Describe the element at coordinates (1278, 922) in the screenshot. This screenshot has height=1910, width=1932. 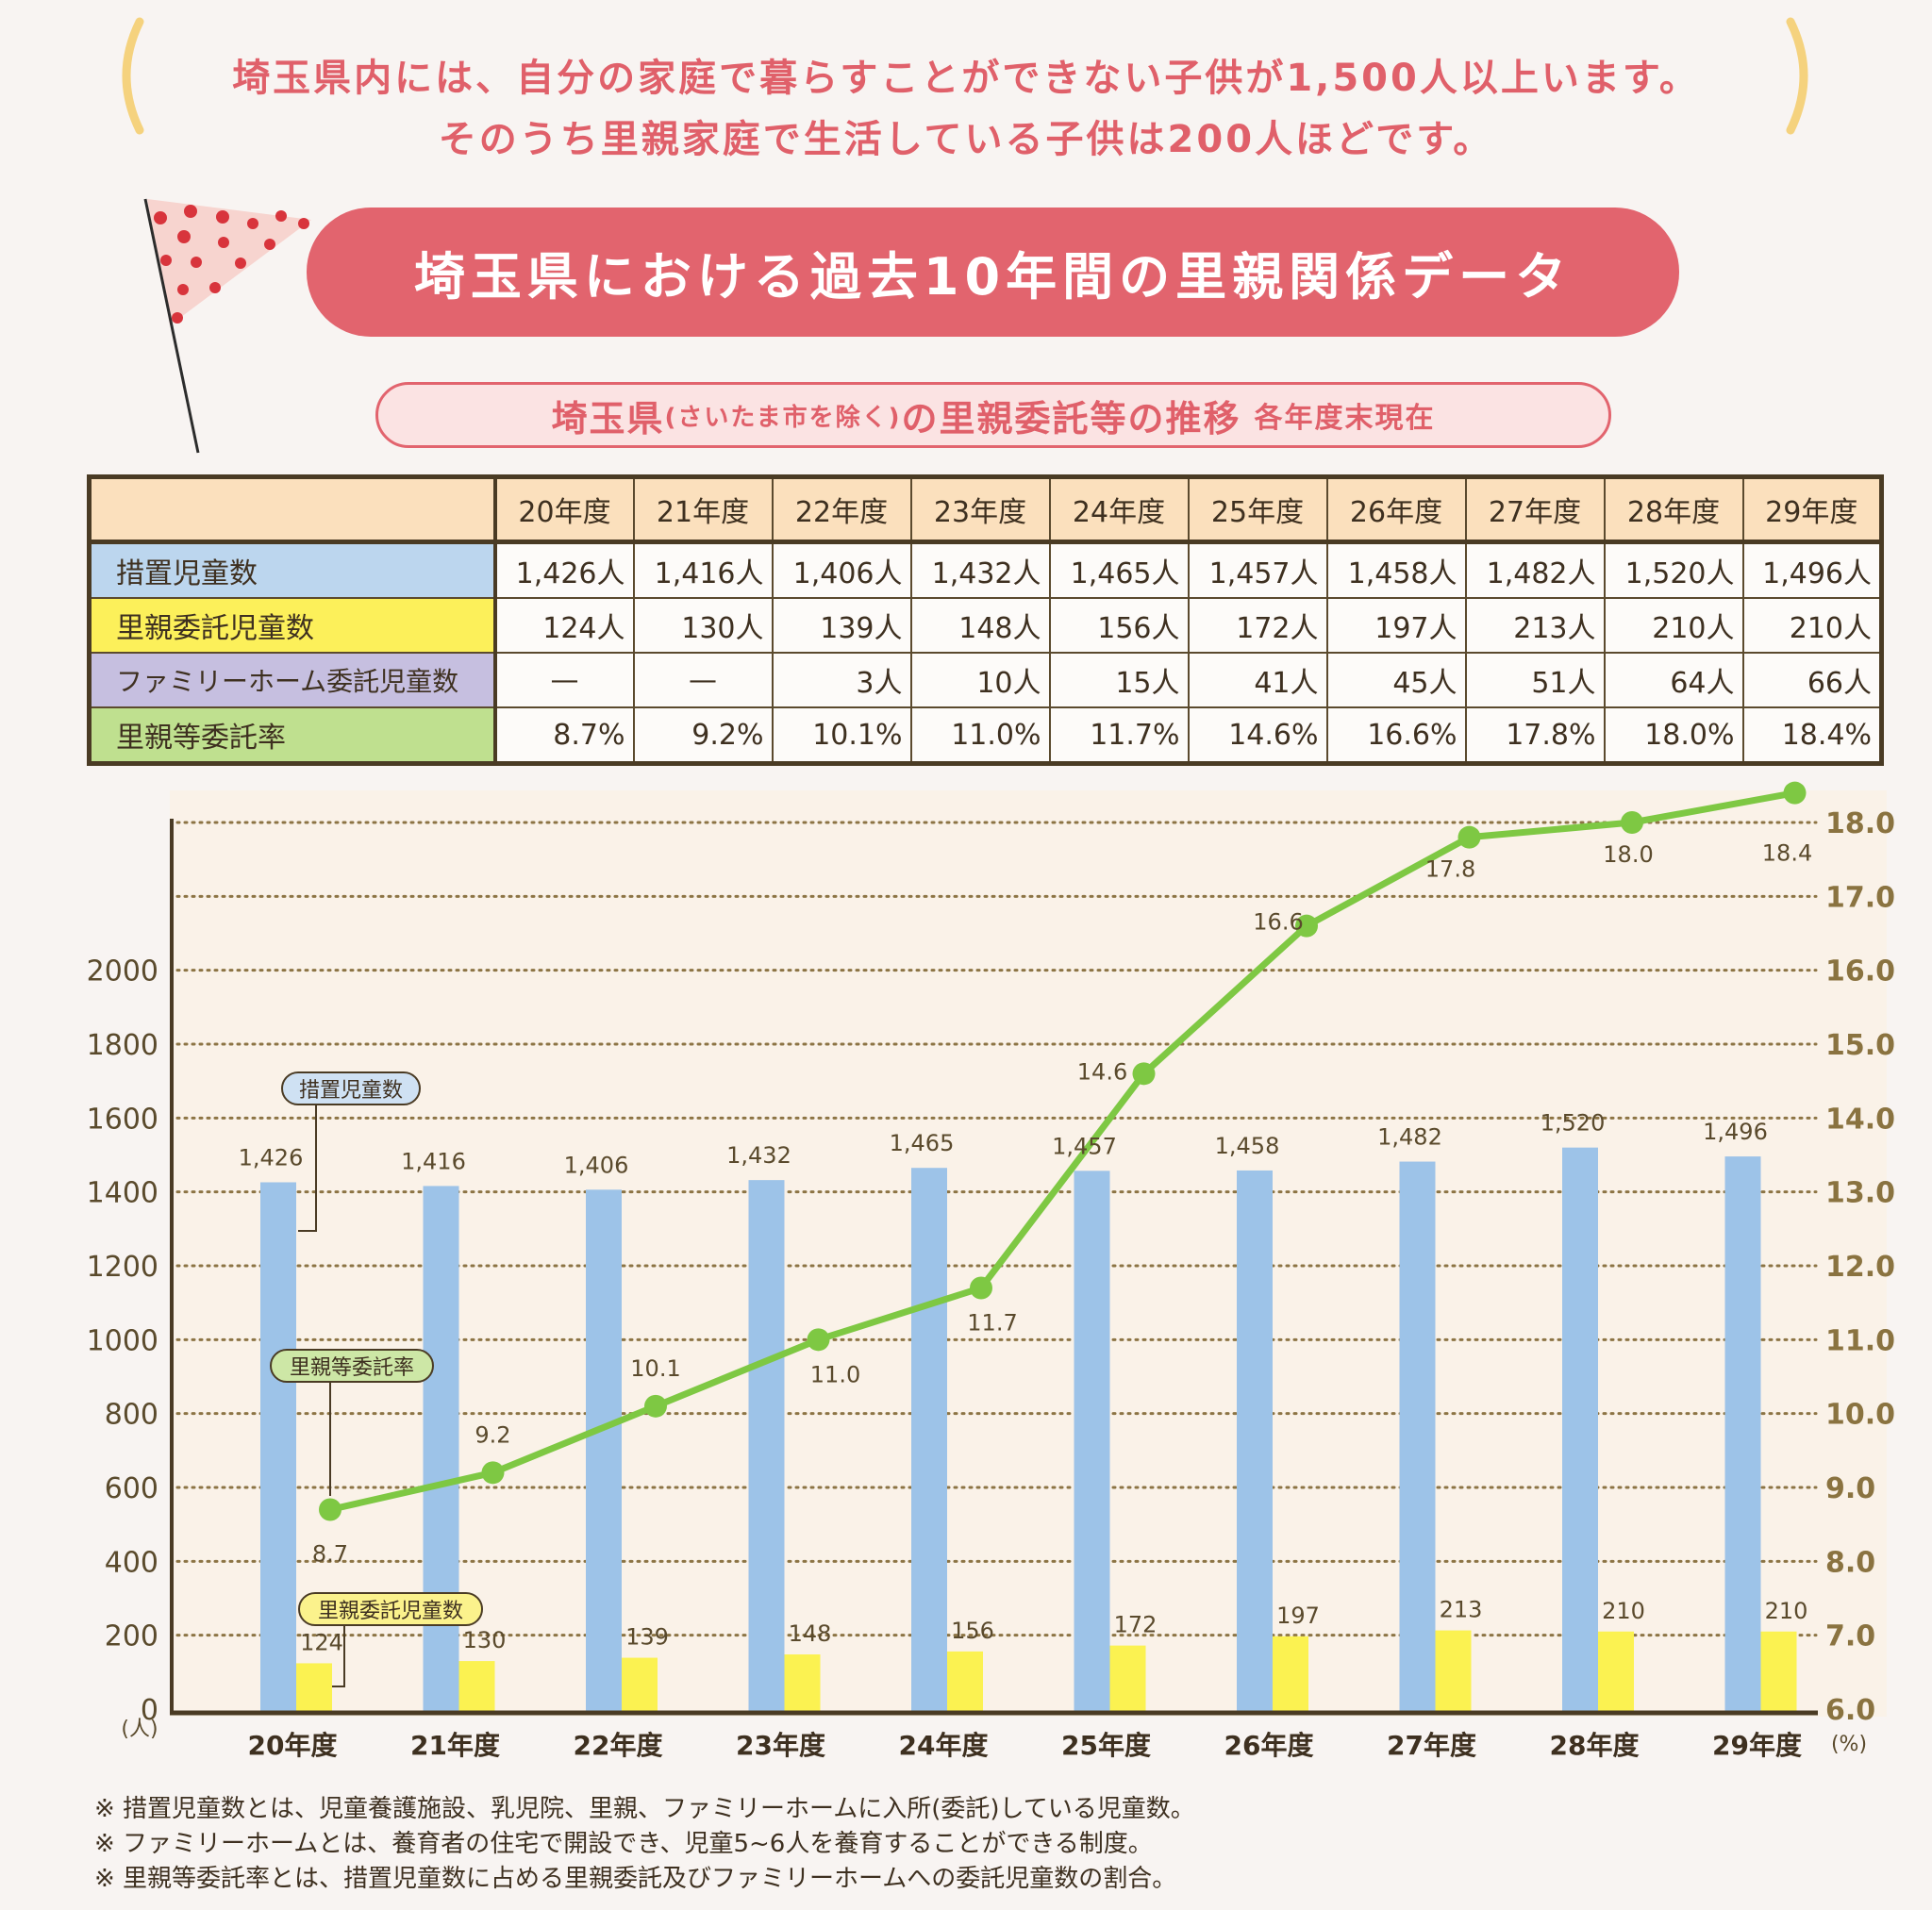
I see `rate-value-label: 16.6` at that location.